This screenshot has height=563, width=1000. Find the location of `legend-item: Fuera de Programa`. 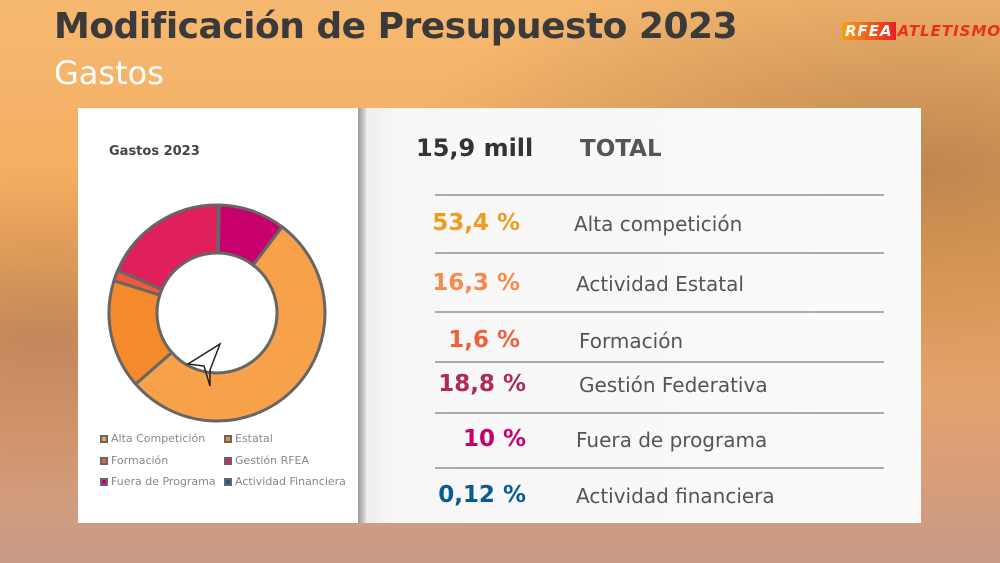

legend-item: Fuera de Programa is located at coordinates (158, 481).